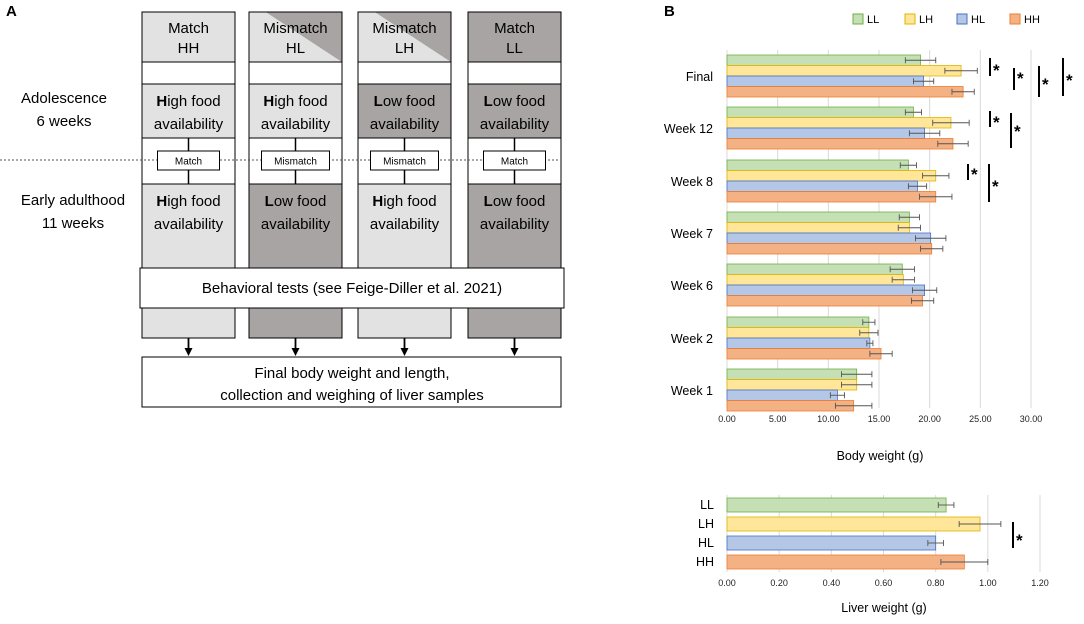 The image size is (1084, 624). What do you see at coordinates (189, 48) in the screenshot?
I see `column-label-2: HH` at bounding box center [189, 48].